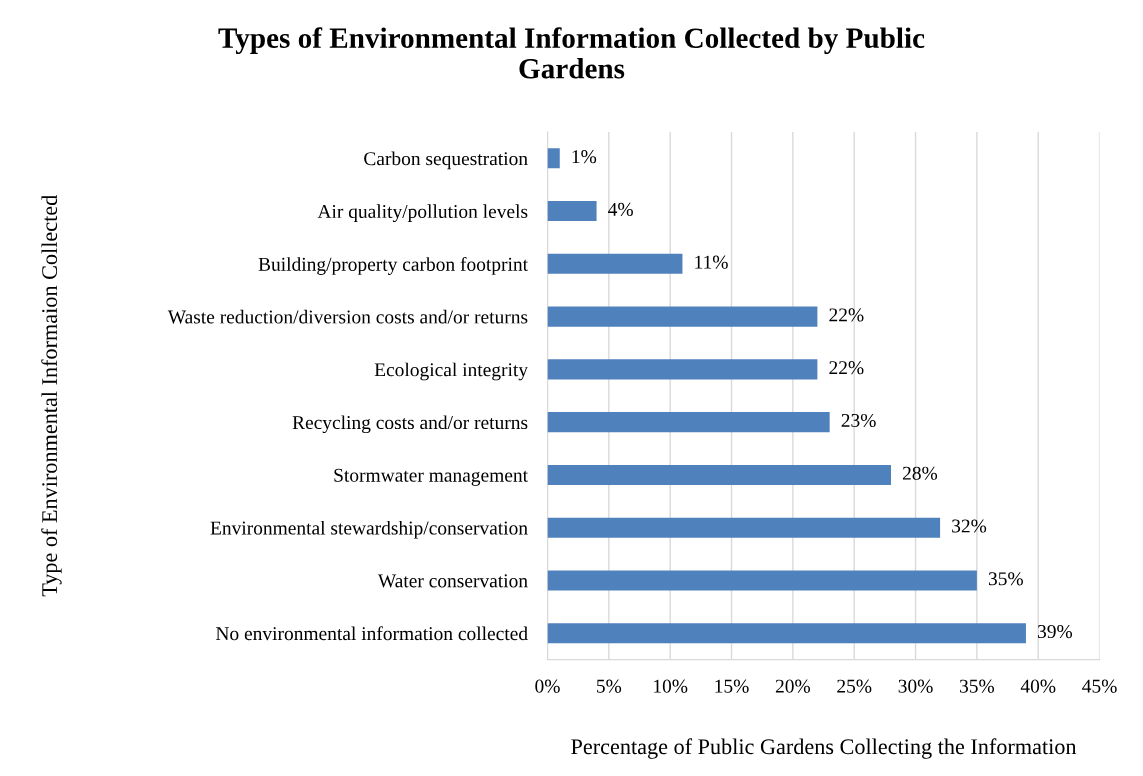  What do you see at coordinates (371, 633) in the screenshot?
I see `y-tick-label: No environmental information collected` at bounding box center [371, 633].